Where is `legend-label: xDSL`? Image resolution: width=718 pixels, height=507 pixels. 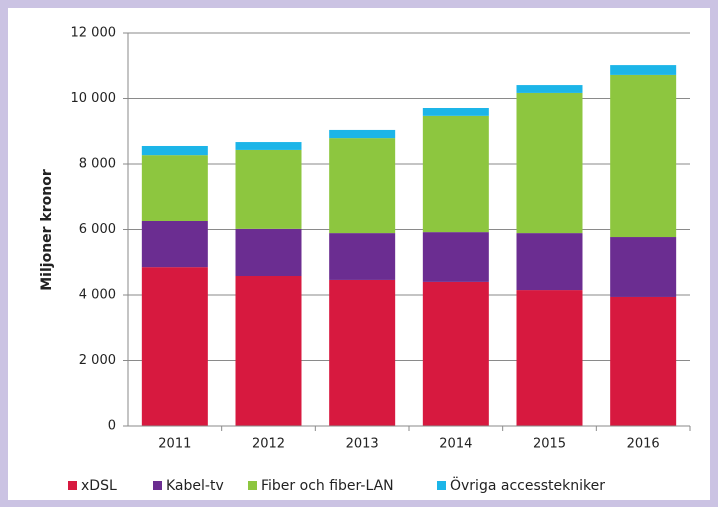
legend-label: xDSL is located at coordinates (99, 486).